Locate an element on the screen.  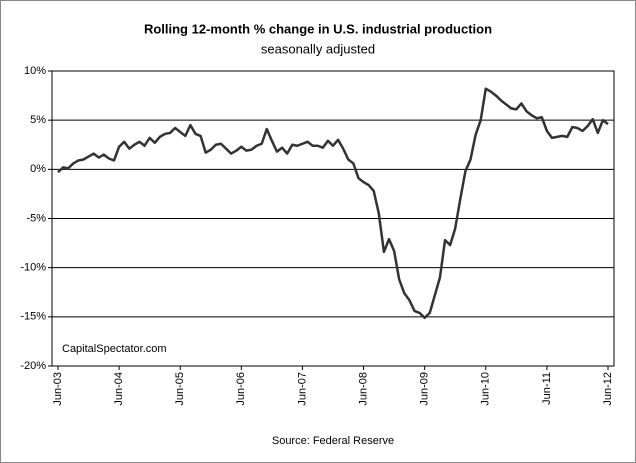
x-tick-label: Jun-05 is located at coordinates (180, 389).